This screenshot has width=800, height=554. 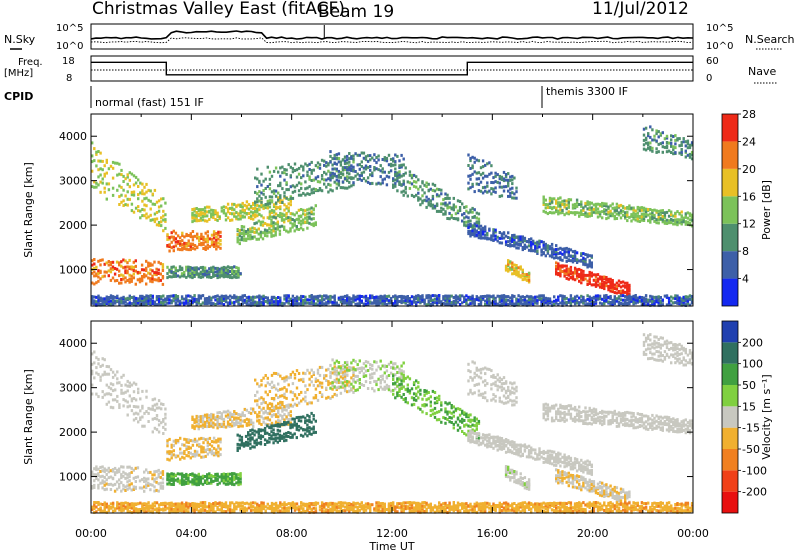 I want to click on noise-right-label: N.Search, so click(x=770, y=39).